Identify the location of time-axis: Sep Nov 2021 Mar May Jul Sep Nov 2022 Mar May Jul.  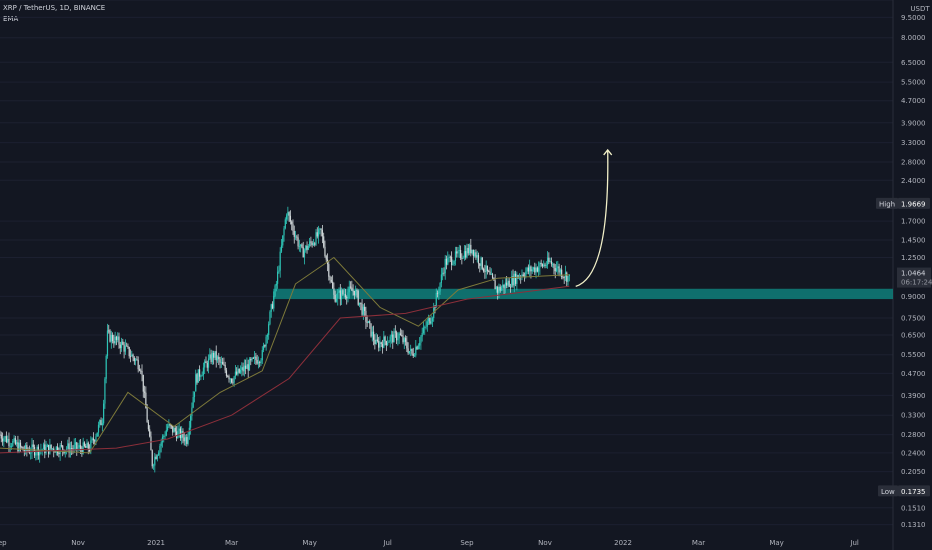
(429, 543).